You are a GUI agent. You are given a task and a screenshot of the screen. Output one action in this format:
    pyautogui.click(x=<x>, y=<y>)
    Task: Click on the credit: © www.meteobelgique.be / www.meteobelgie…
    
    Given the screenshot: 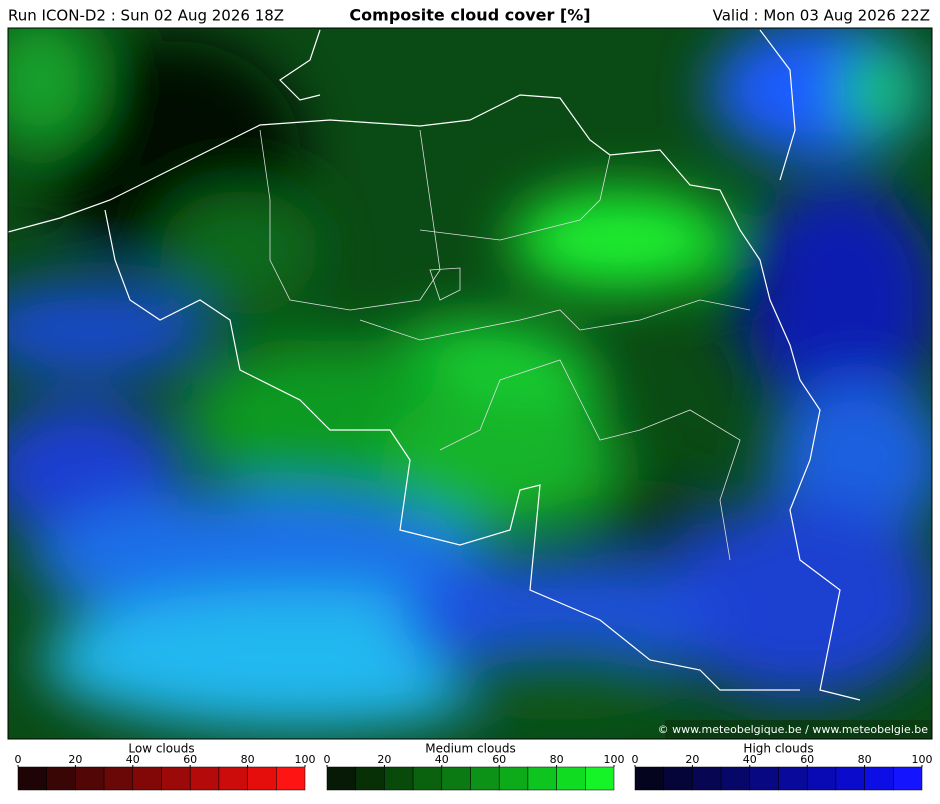 What is the action you would take?
    pyautogui.click(x=793, y=729)
    